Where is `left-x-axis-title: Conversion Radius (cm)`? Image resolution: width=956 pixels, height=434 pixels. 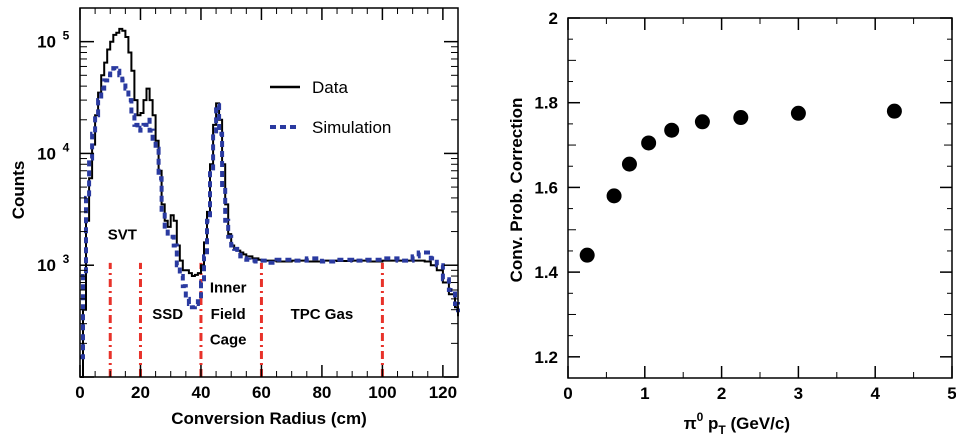 left-x-axis-title: Conversion Radius (cm) is located at coordinates (269, 418).